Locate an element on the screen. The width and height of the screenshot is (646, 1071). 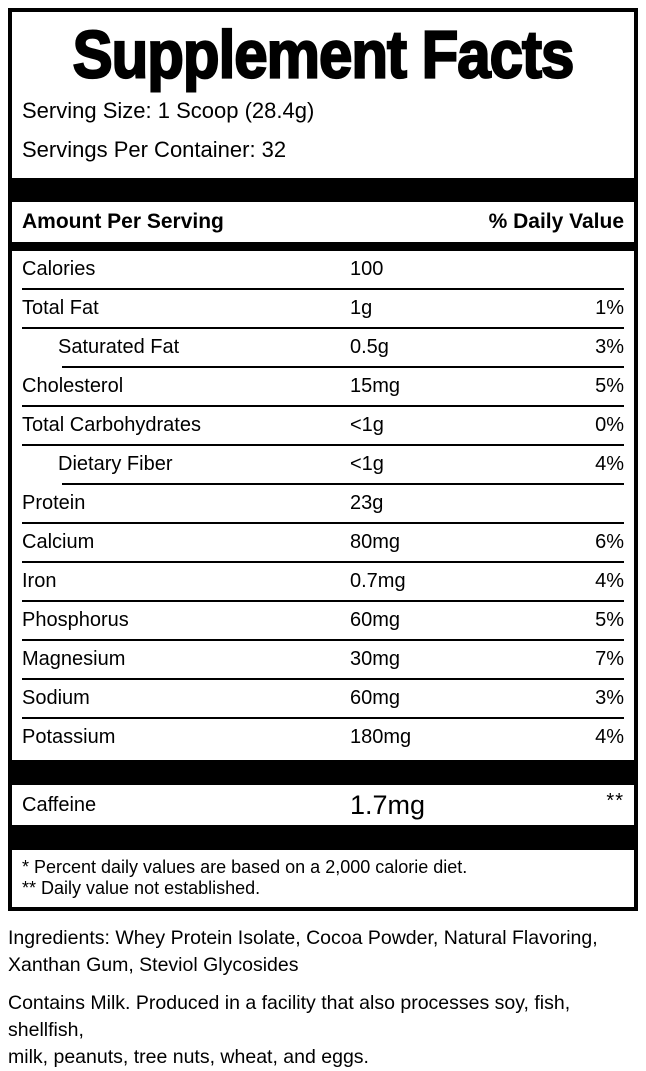
table-header-row: Amount Per Serving % Daily Value is located at coordinates (323, 222).